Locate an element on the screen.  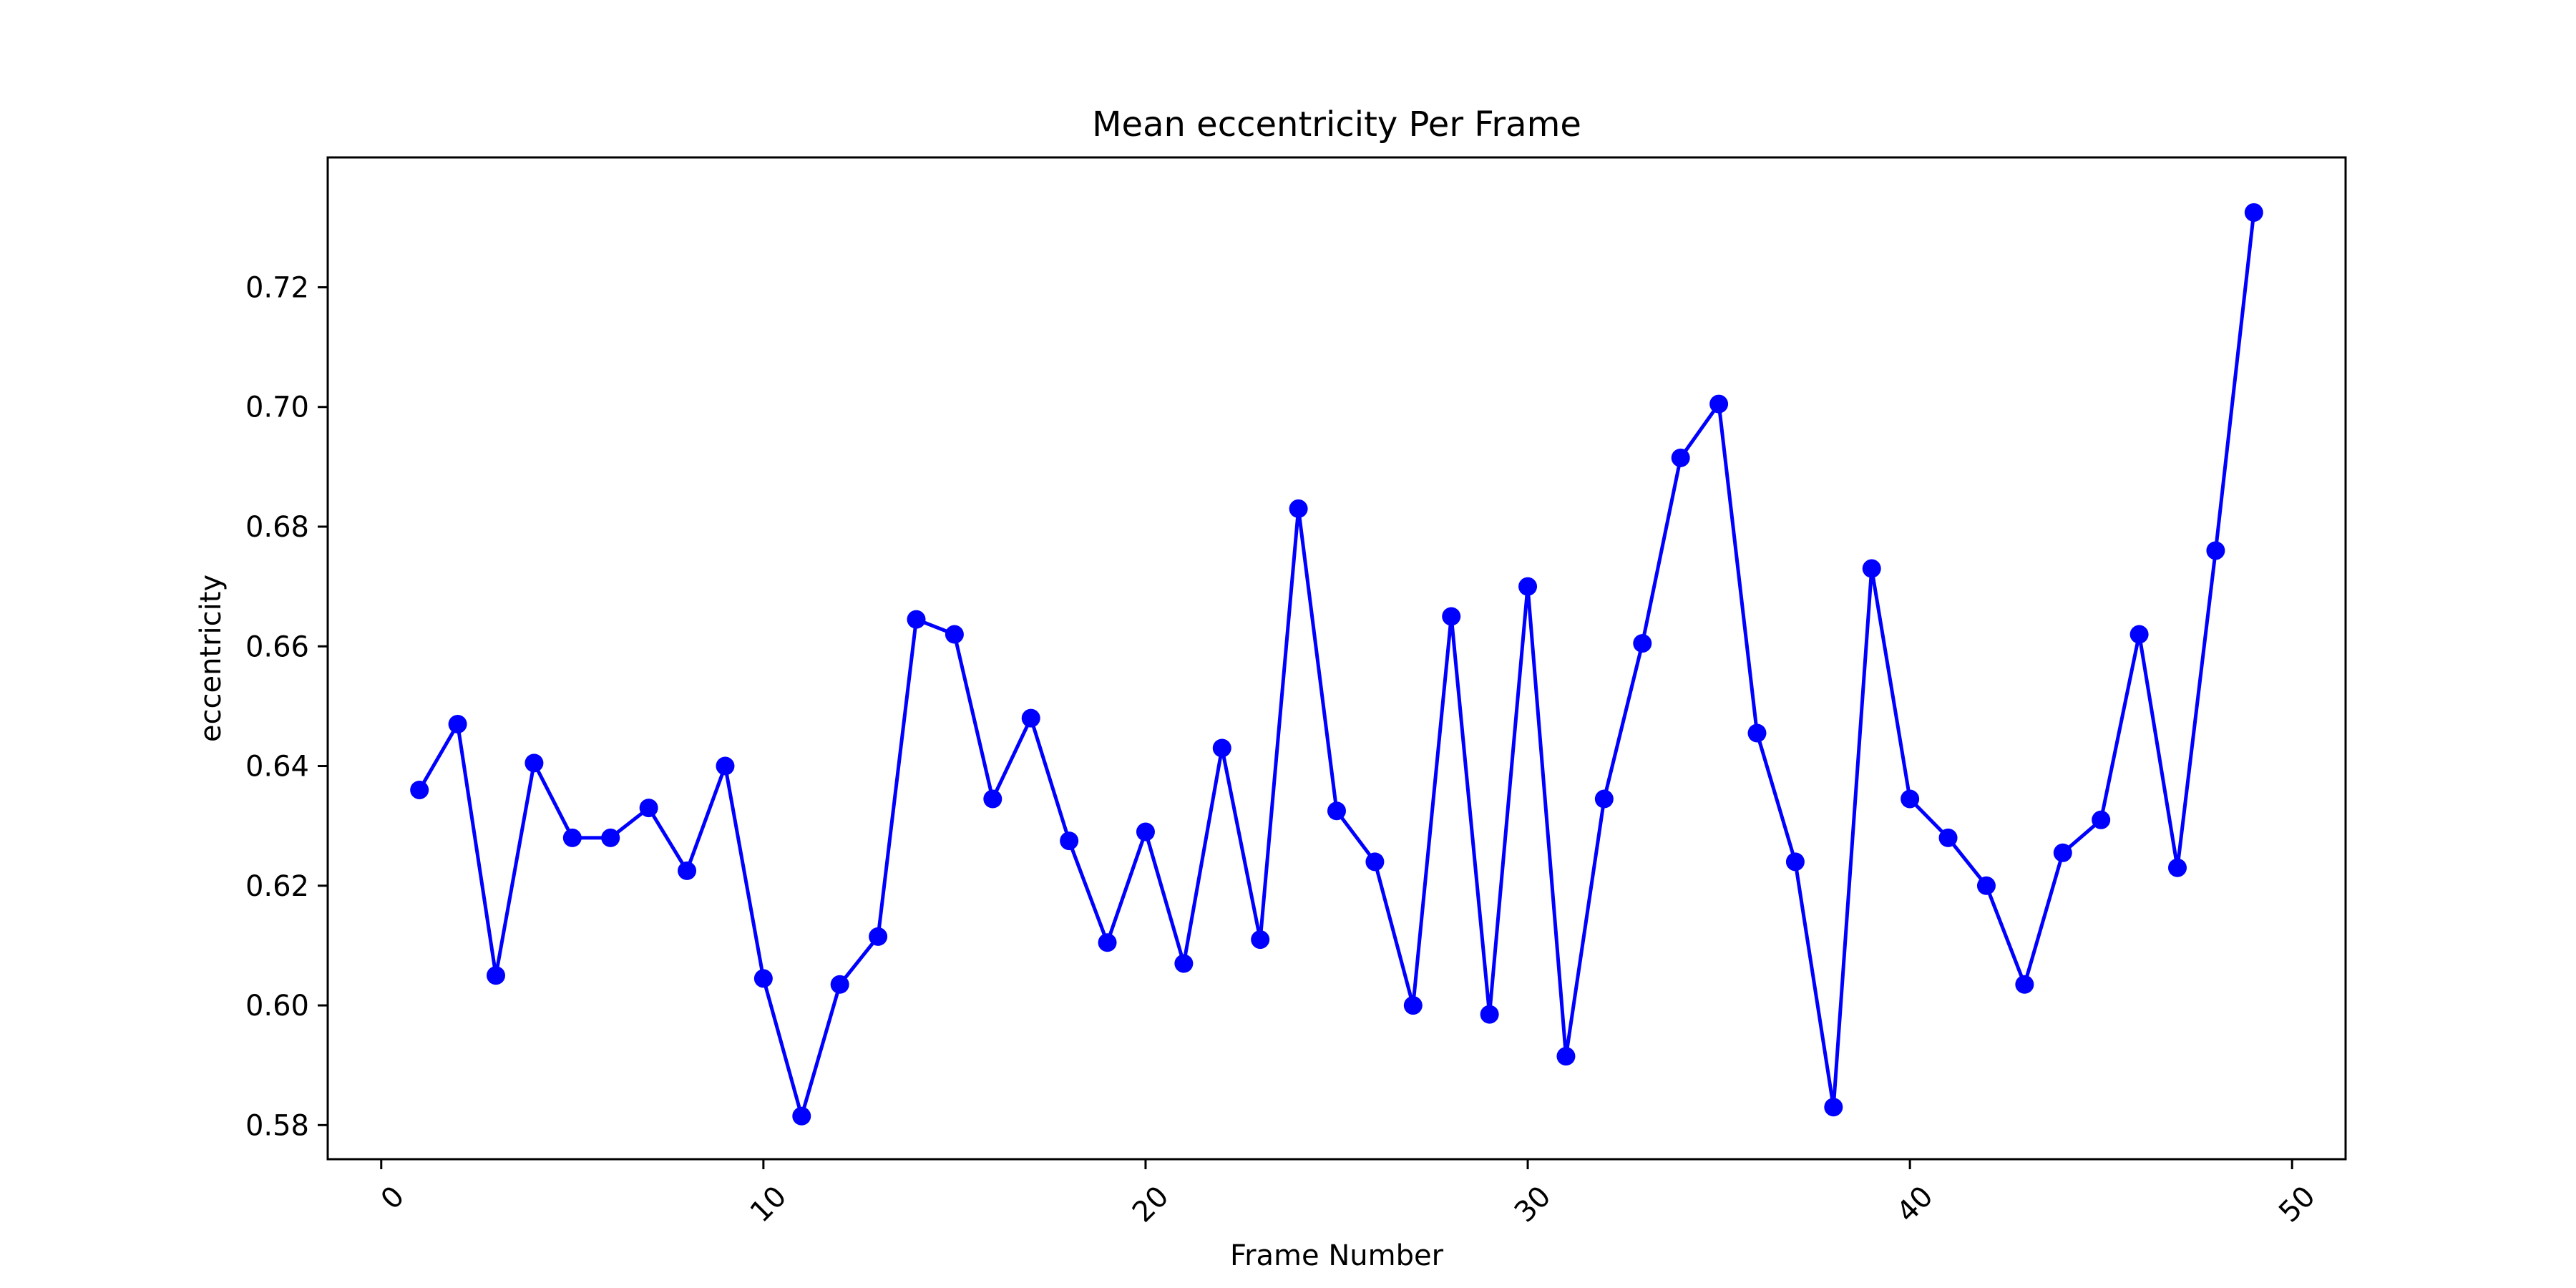
y-tick-label: 0.60 is located at coordinates (277, 1006).